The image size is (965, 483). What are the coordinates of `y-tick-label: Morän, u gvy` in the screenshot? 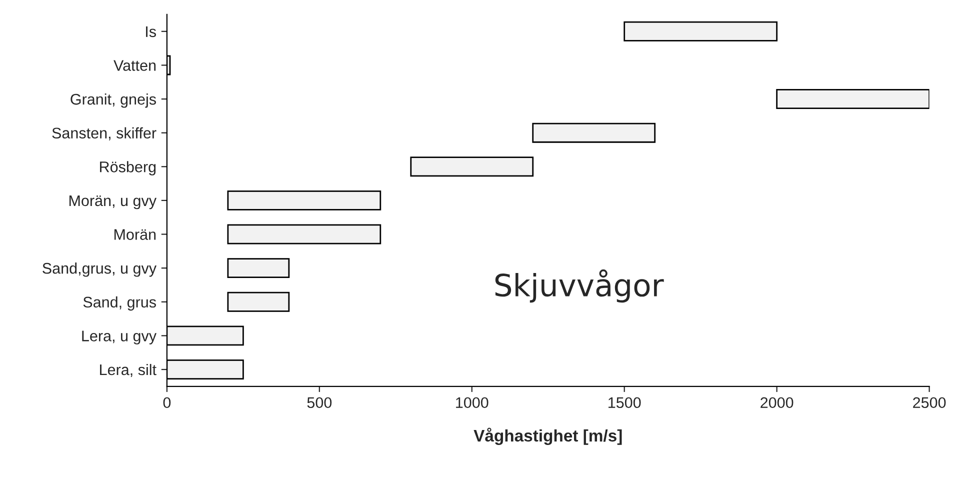 It's located at (113, 202).